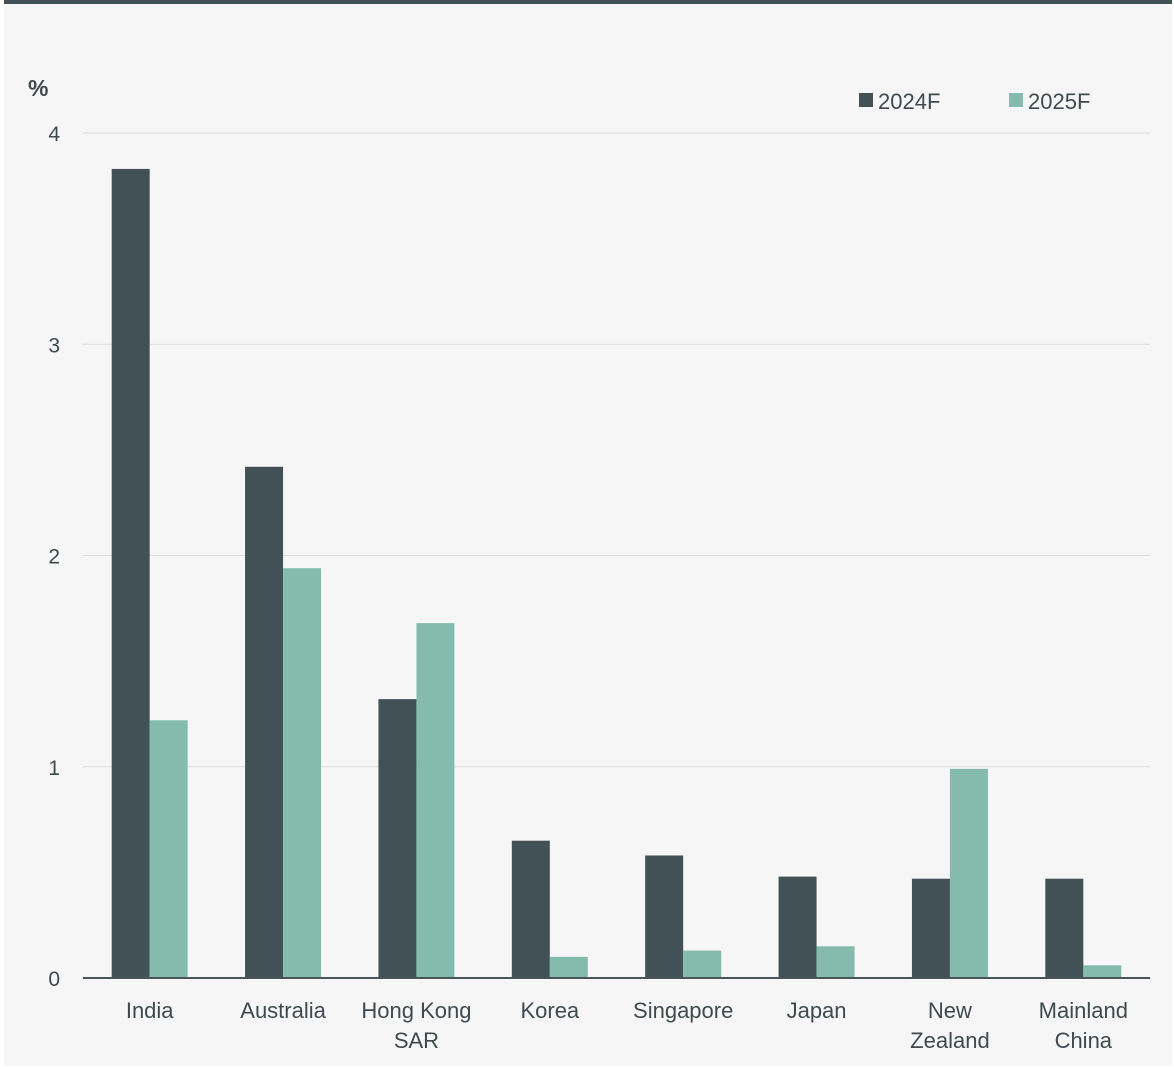  Describe the element at coordinates (54, 979) in the screenshot. I see `y-tick-label: 0` at that location.